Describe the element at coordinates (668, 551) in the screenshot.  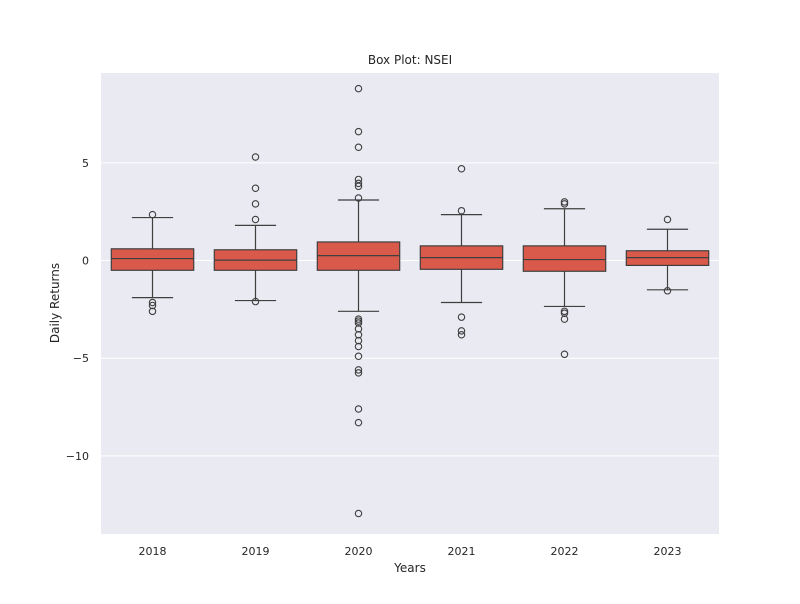
I see `x-tick-label: 2023` at that location.